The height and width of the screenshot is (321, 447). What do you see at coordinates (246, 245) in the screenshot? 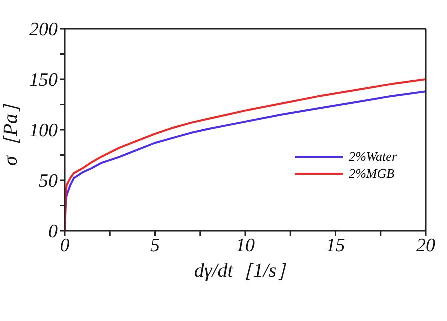
I see `x-tick-label: 10` at bounding box center [246, 245].